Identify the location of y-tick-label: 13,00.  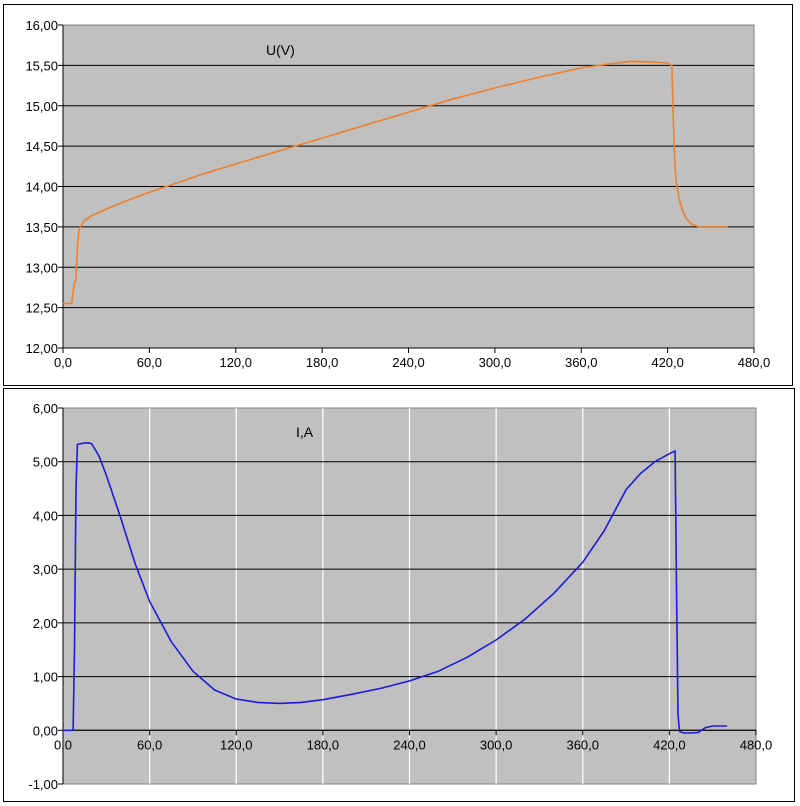
(41, 267).